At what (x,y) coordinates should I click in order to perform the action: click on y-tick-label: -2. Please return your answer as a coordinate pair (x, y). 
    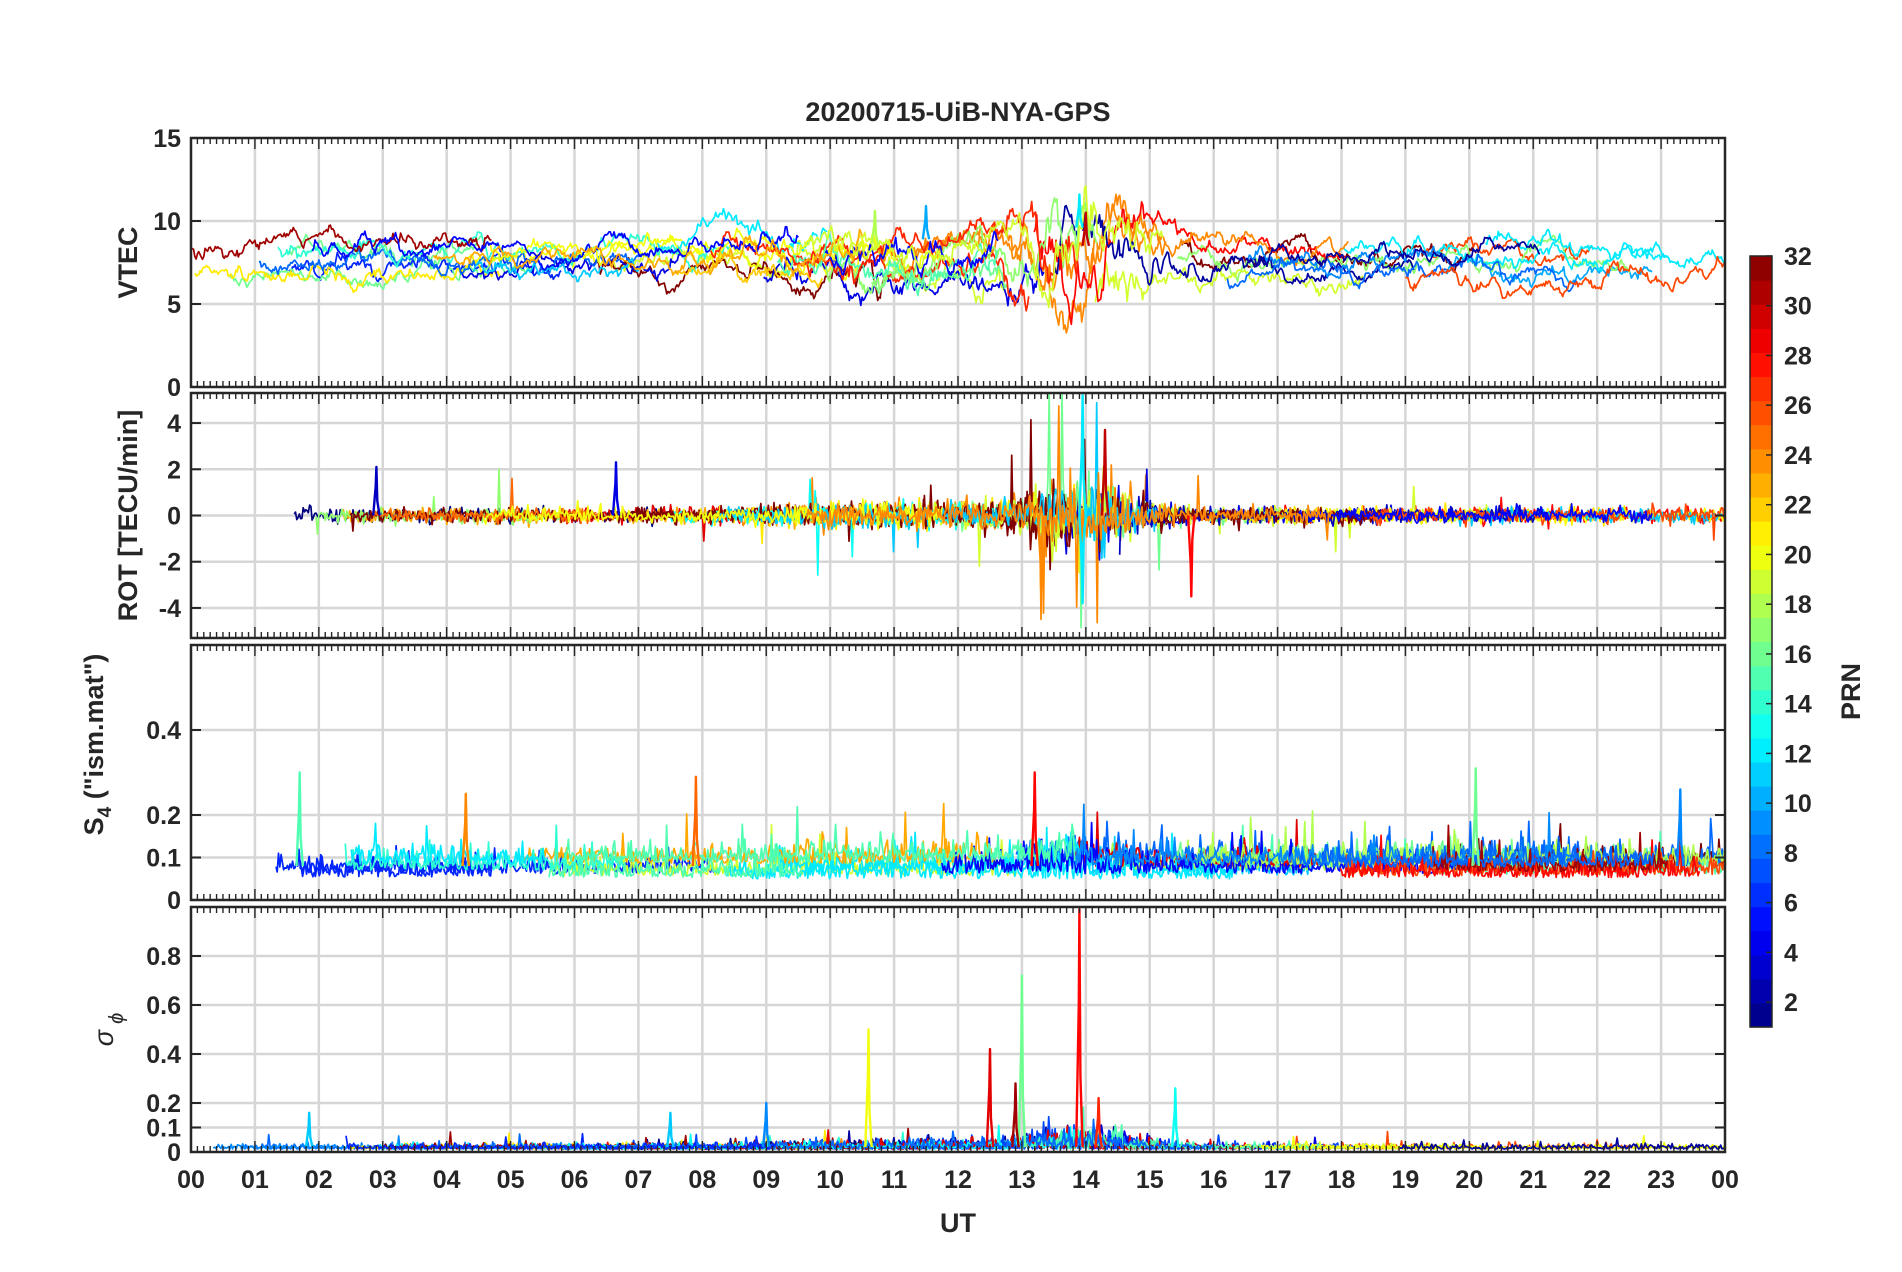
    Looking at the image, I should click on (170, 563).